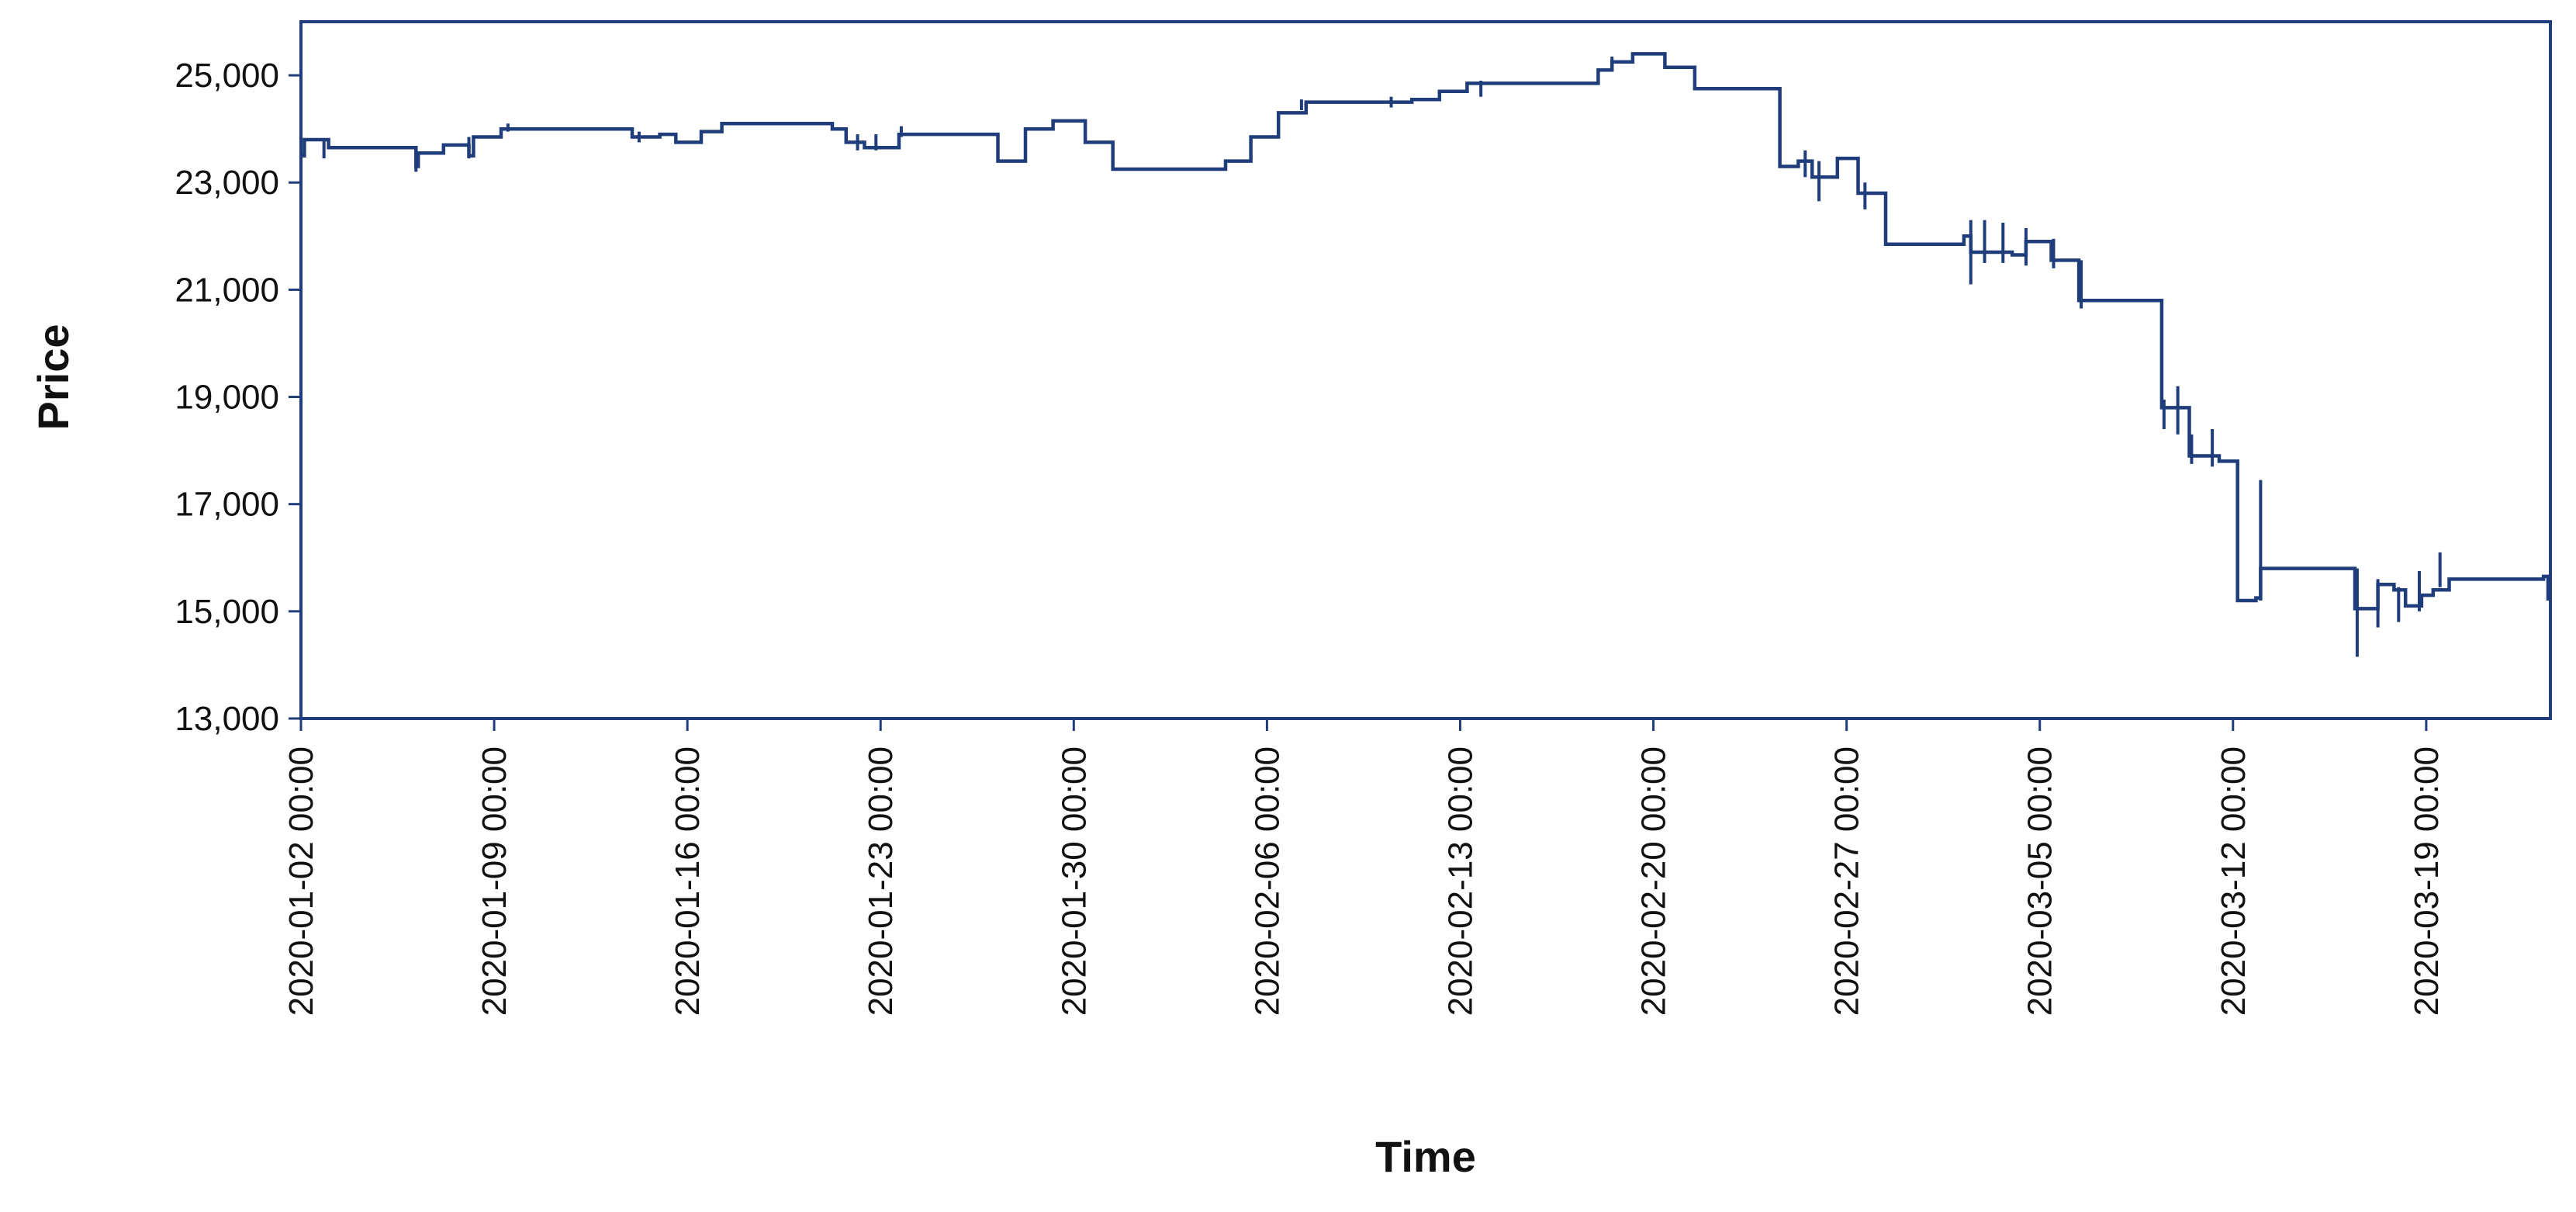  I want to click on x-tick-label: 2020-02-20 00:00, so click(1654, 881).